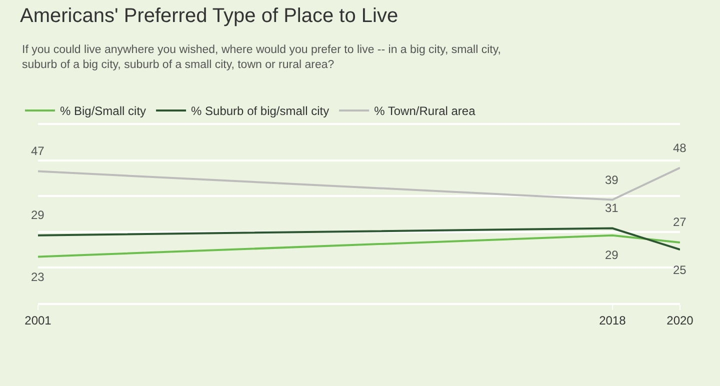 The width and height of the screenshot is (720, 386). Describe the element at coordinates (260, 111) in the screenshot. I see `legend-label: % Suburb of big/small city` at that location.